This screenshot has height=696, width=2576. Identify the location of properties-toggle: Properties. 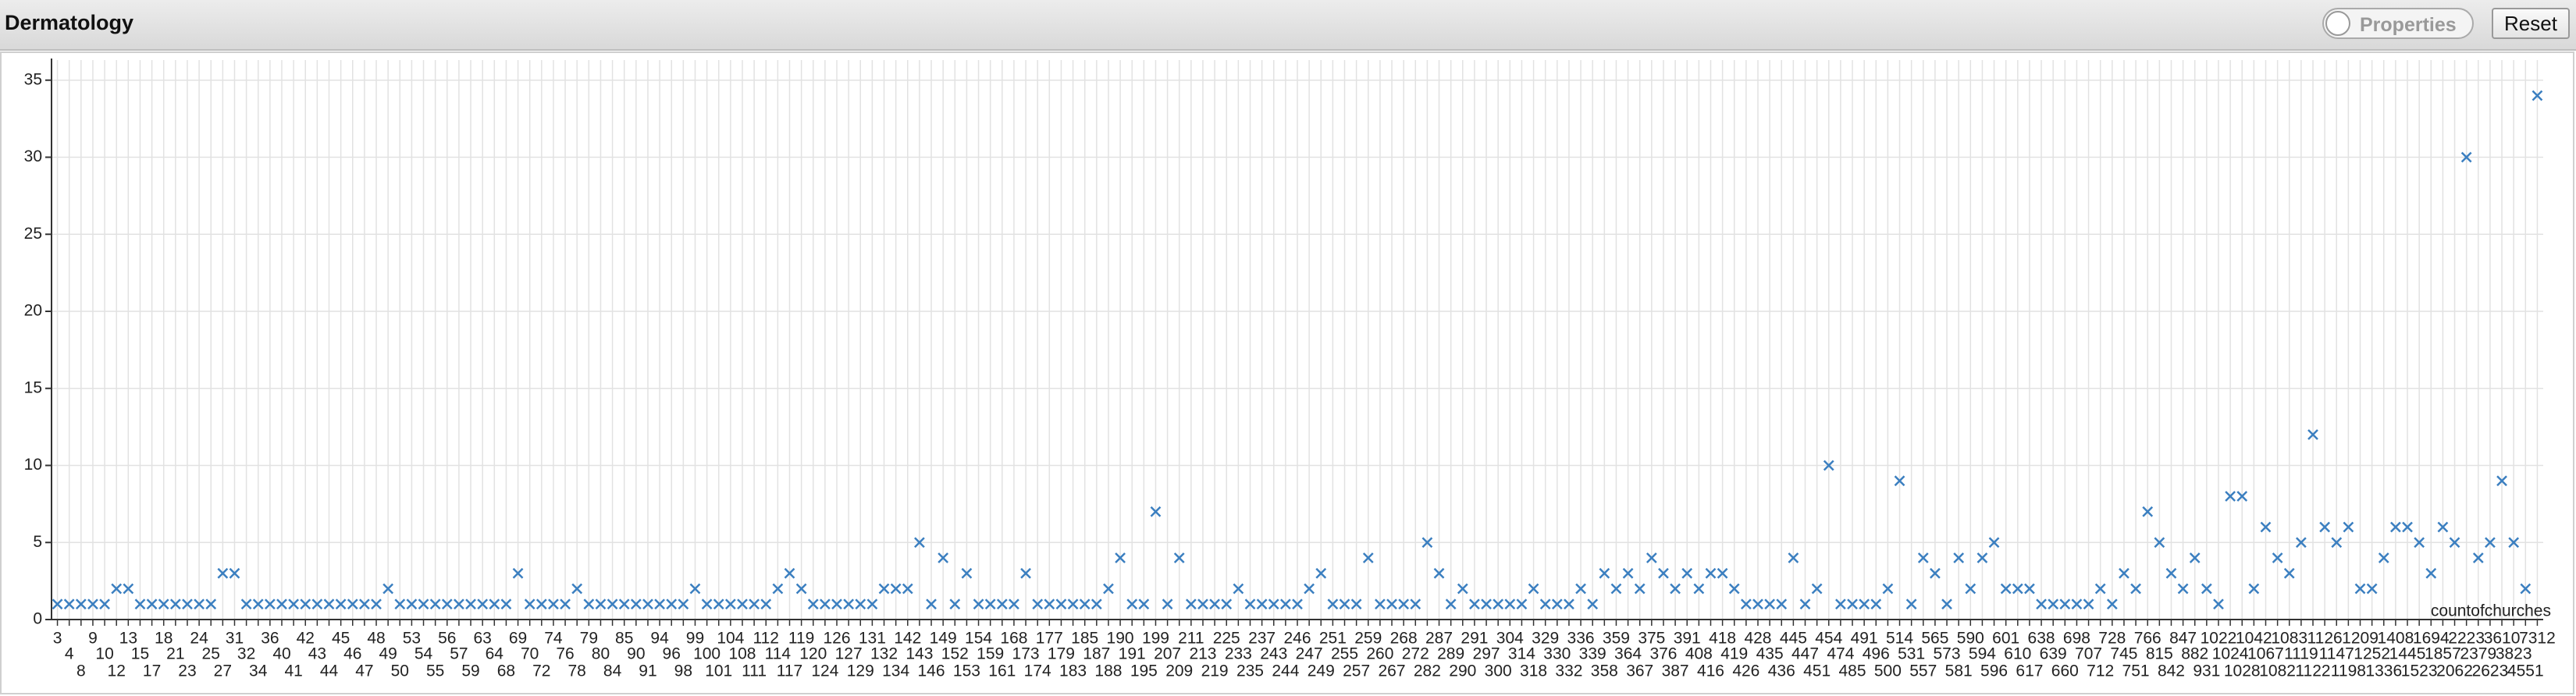
(2398, 23).